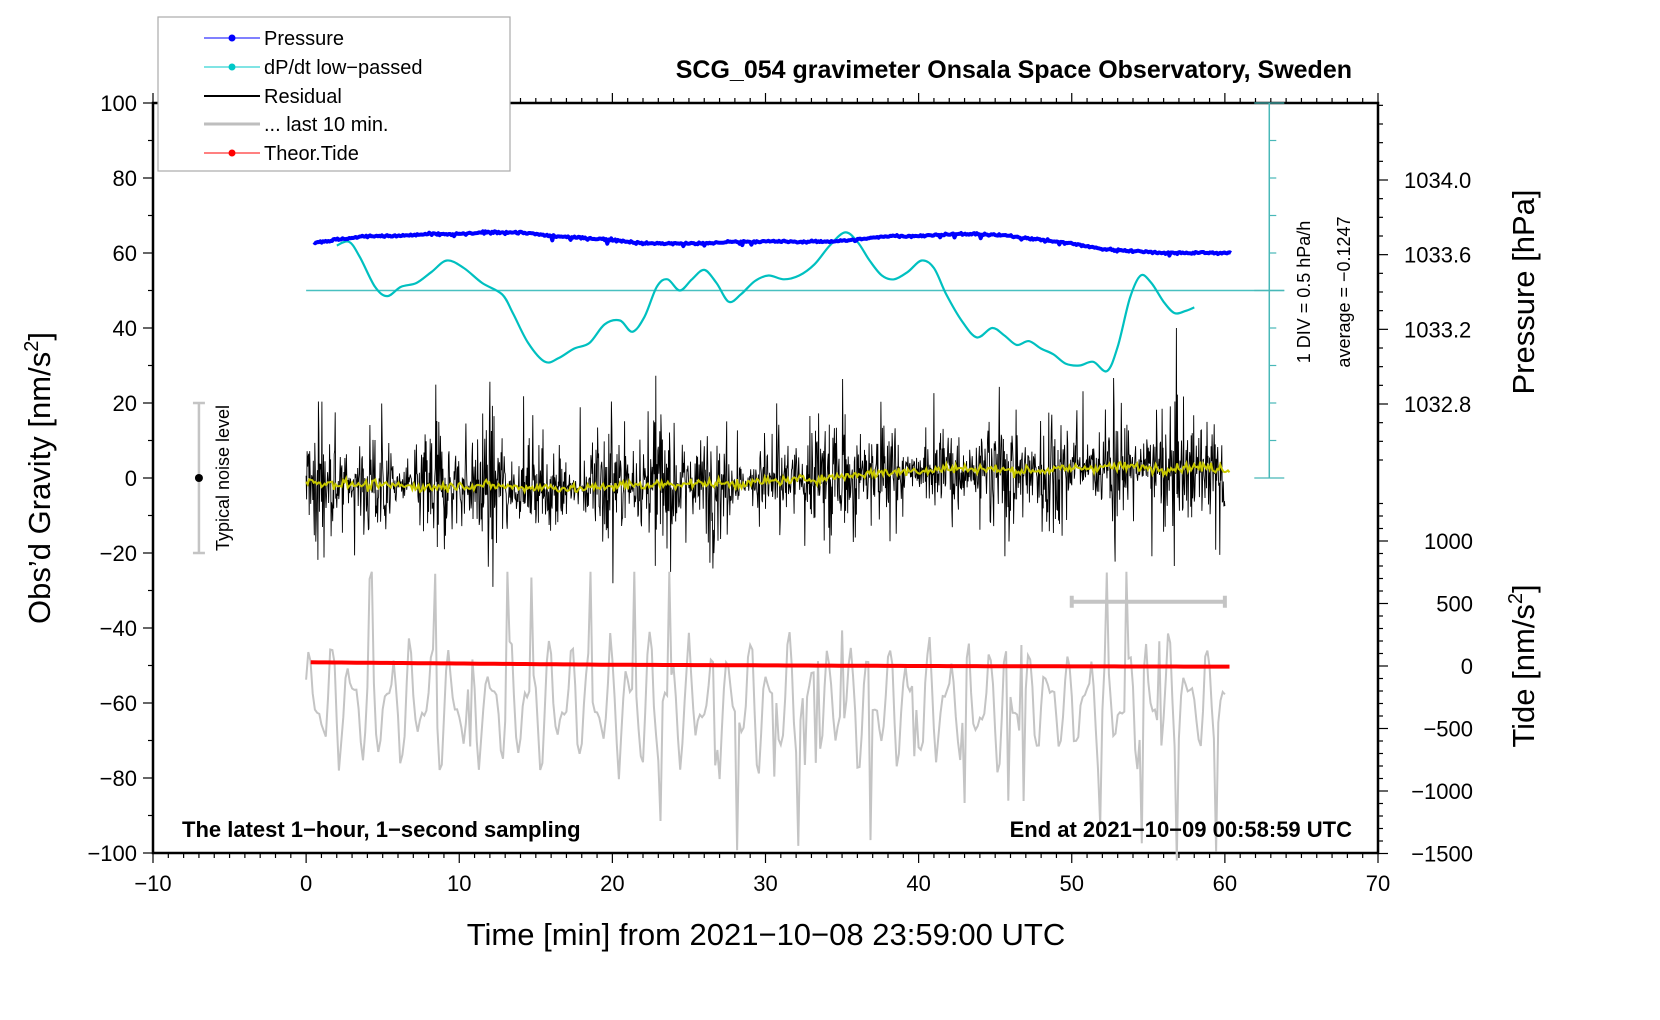 The image size is (1660, 1020). What do you see at coordinates (303, 97) in the screenshot?
I see `legend-label-residual: Residual` at bounding box center [303, 97].